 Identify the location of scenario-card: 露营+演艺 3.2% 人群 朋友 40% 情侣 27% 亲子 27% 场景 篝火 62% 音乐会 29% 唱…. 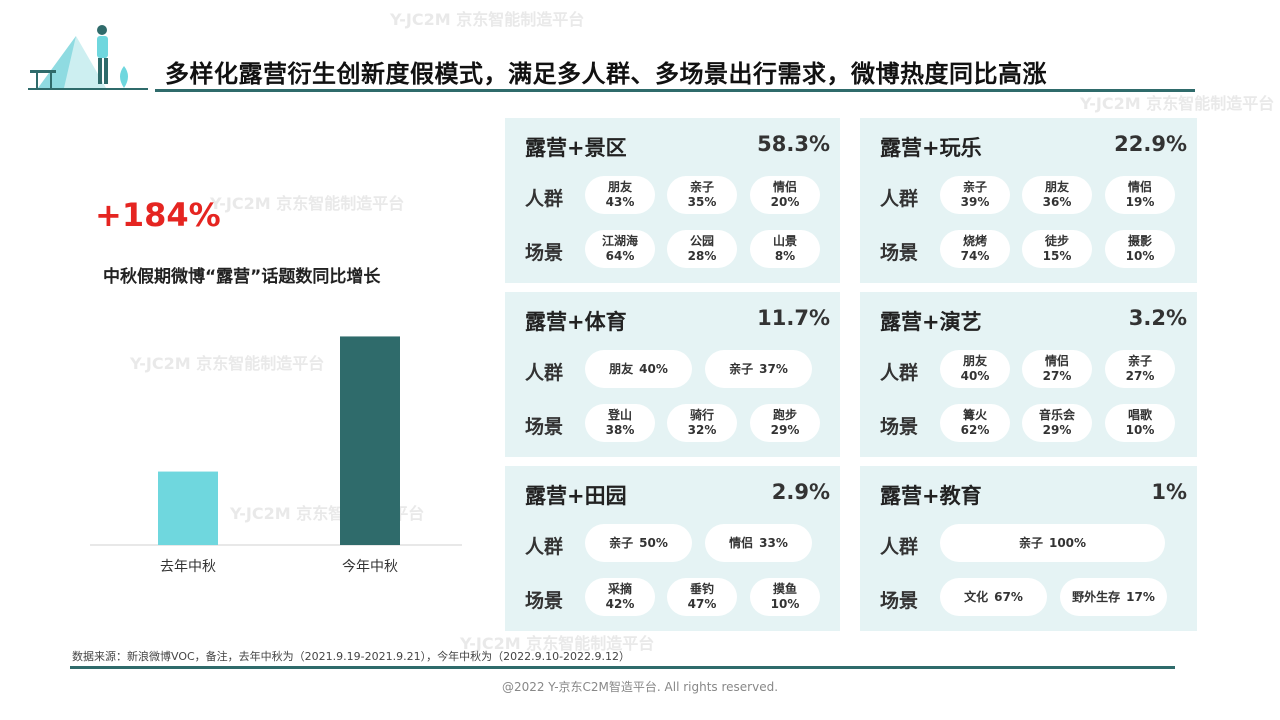
(1028, 374).